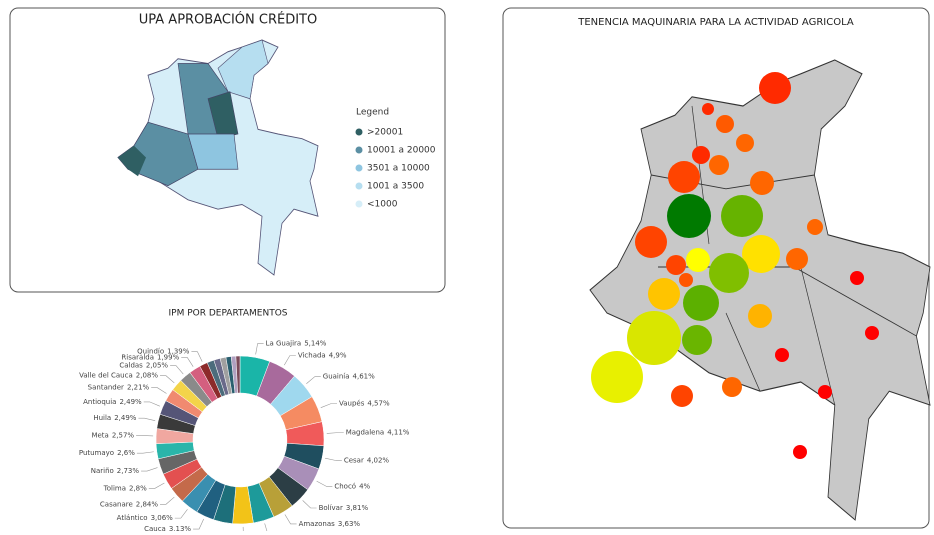  Describe the element at coordinates (401, 151) in the screenshot. I see `legend-label: 10001 a 20000` at that location.